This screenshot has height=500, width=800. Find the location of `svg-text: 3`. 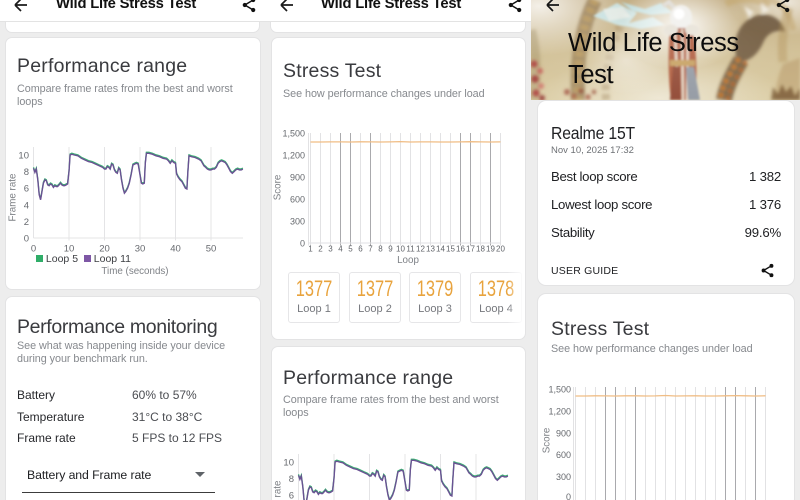

svg-text: 3 is located at coordinates (330, 249).